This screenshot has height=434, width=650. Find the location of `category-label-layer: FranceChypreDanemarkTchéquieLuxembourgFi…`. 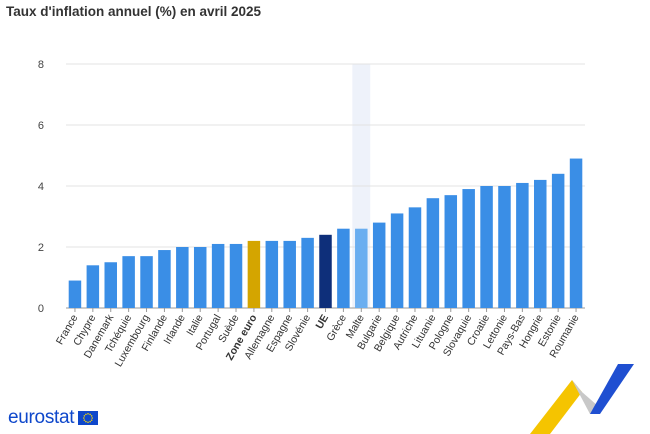

category-label-layer: FranceChypreDanemarkTchéquieLuxembourgFi… is located at coordinates (318, 340).